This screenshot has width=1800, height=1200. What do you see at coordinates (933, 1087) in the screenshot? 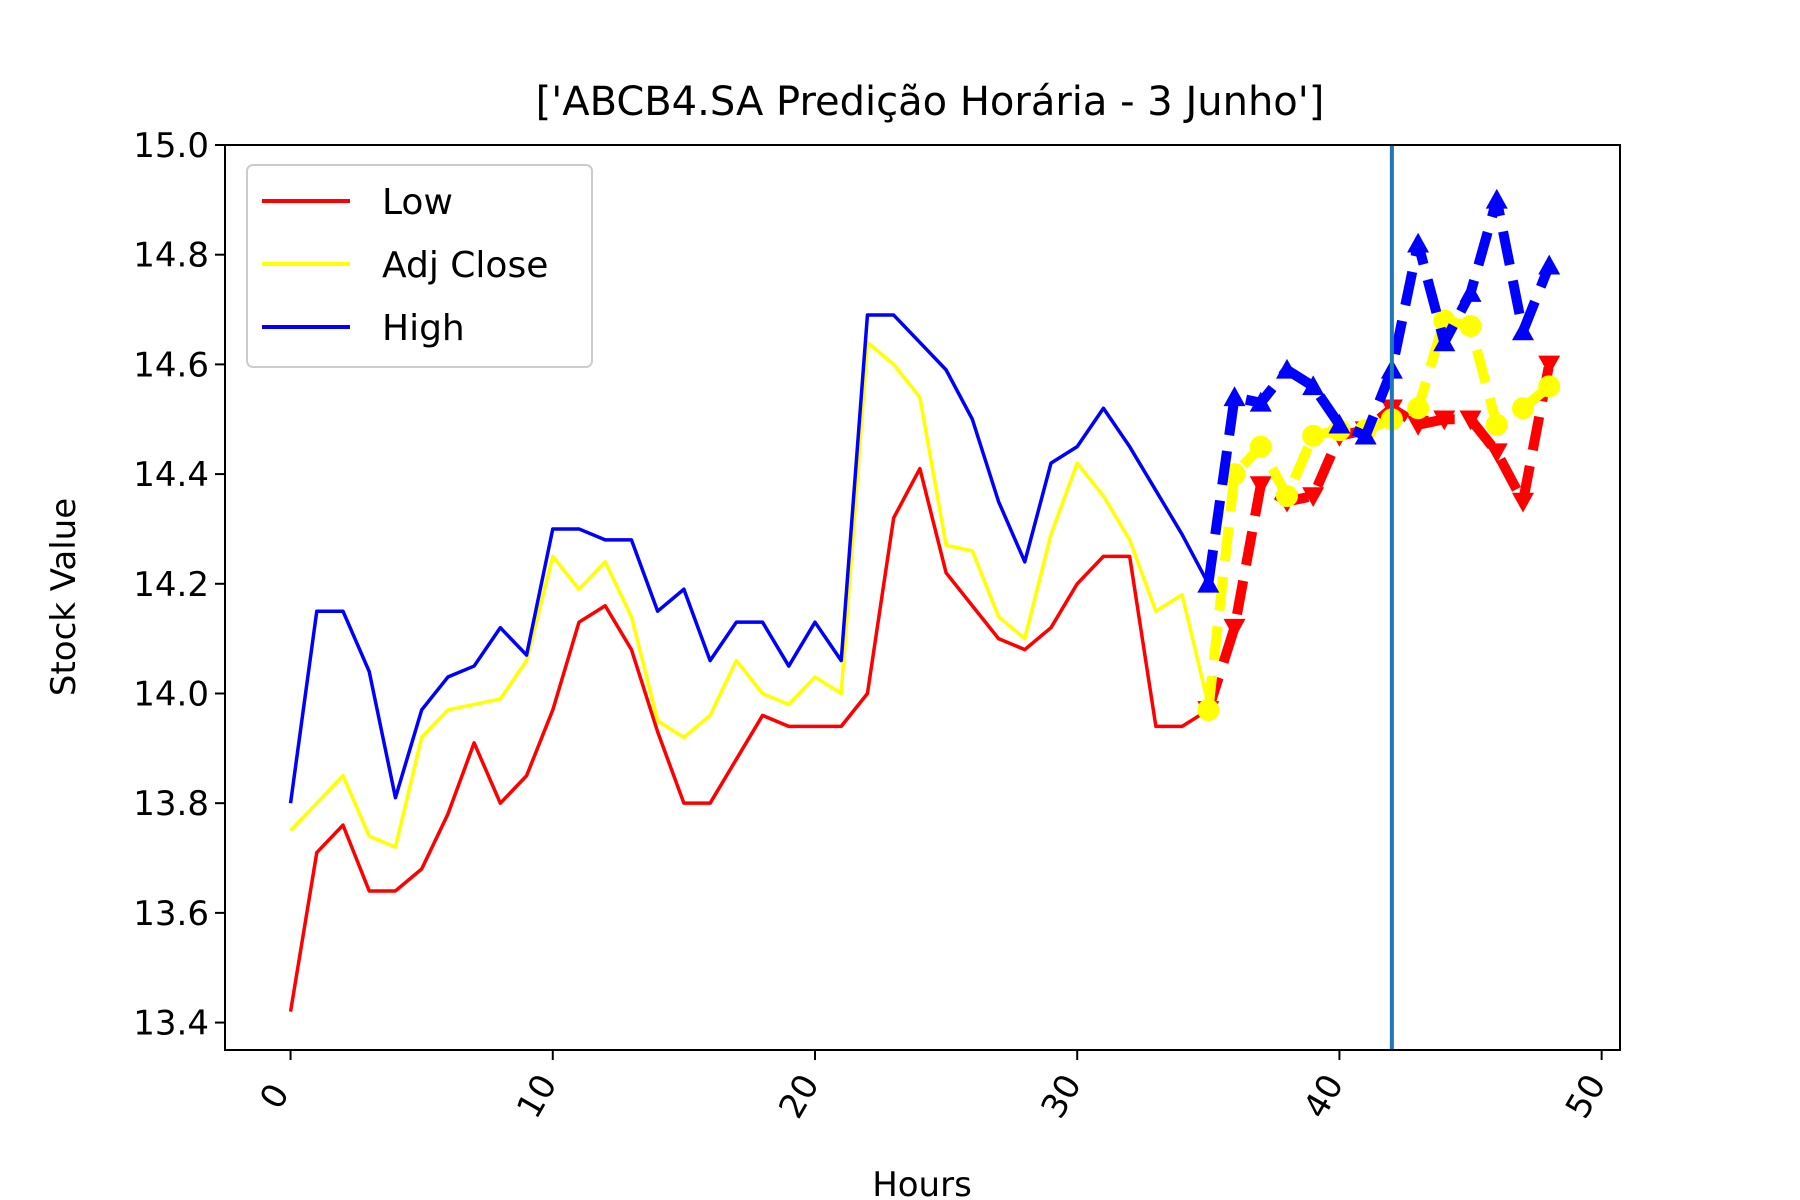
I see `x-axis: 0 10 20 30 40 50` at bounding box center [933, 1087].